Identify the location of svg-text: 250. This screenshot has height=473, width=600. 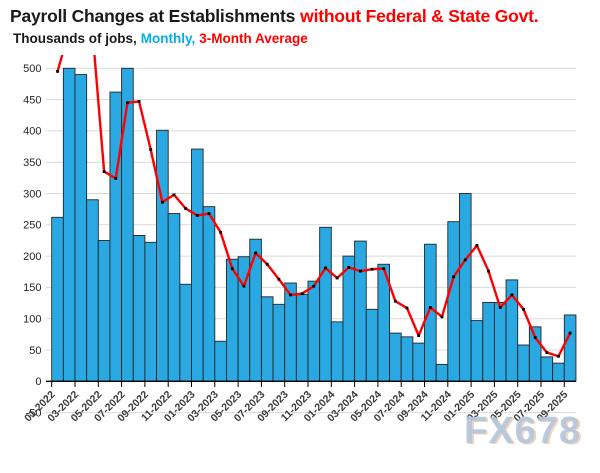
(32, 226).